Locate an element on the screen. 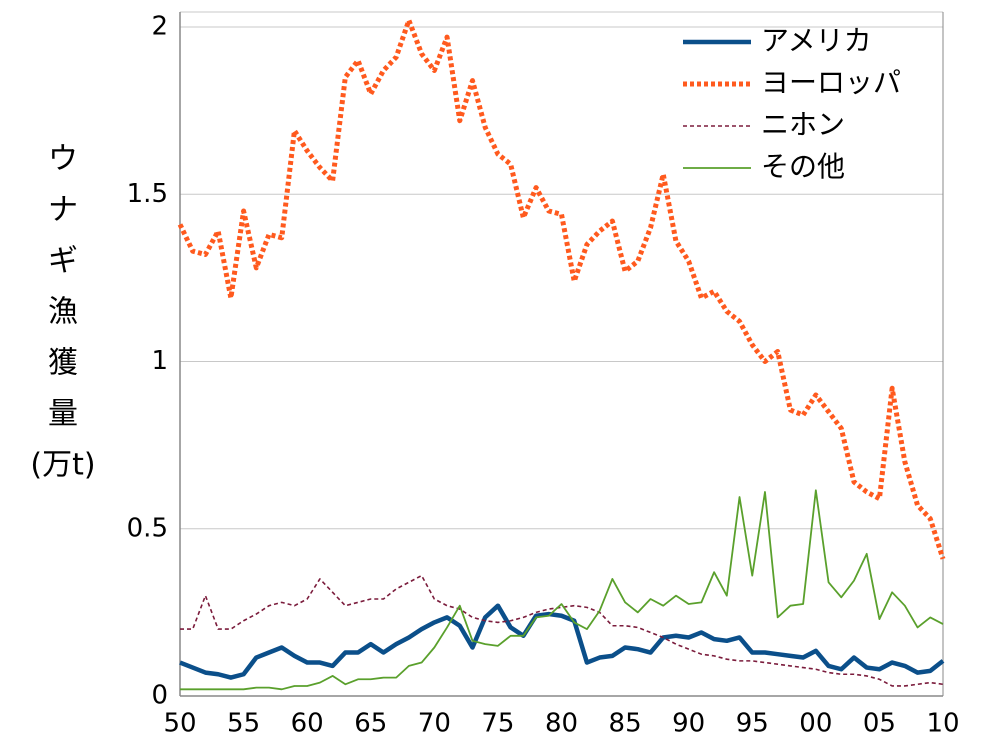 The height and width of the screenshot is (750, 1000). x-tick-label: 10 is located at coordinates (942, 724).